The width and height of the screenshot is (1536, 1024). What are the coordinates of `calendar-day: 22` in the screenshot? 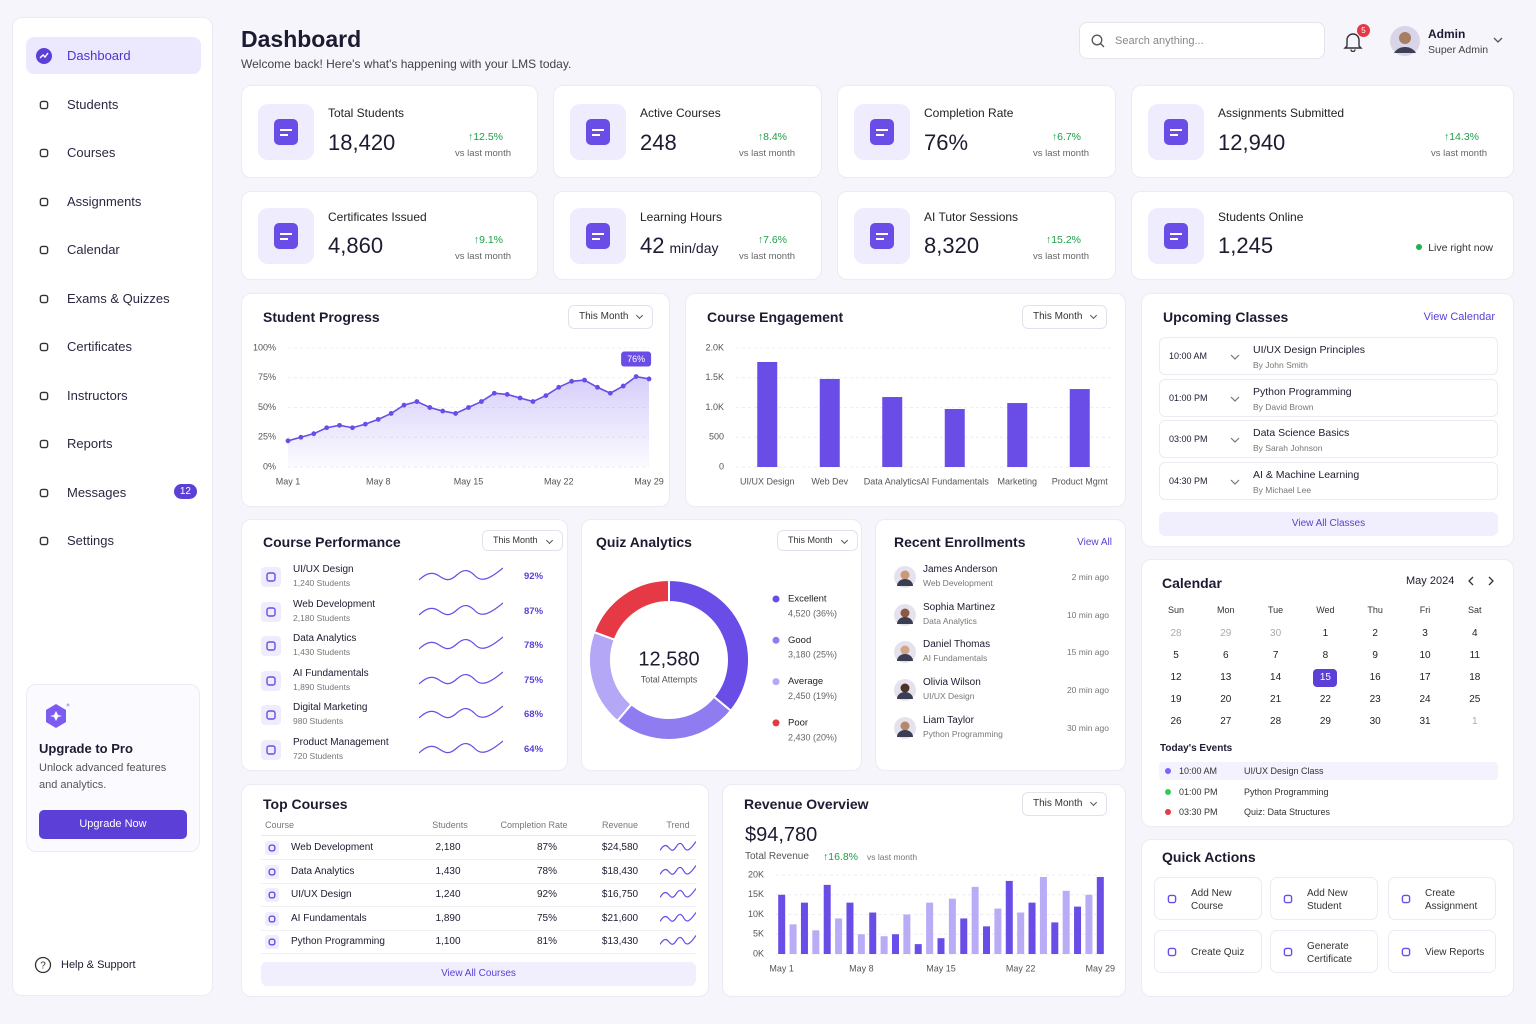 It's located at (1325, 699).